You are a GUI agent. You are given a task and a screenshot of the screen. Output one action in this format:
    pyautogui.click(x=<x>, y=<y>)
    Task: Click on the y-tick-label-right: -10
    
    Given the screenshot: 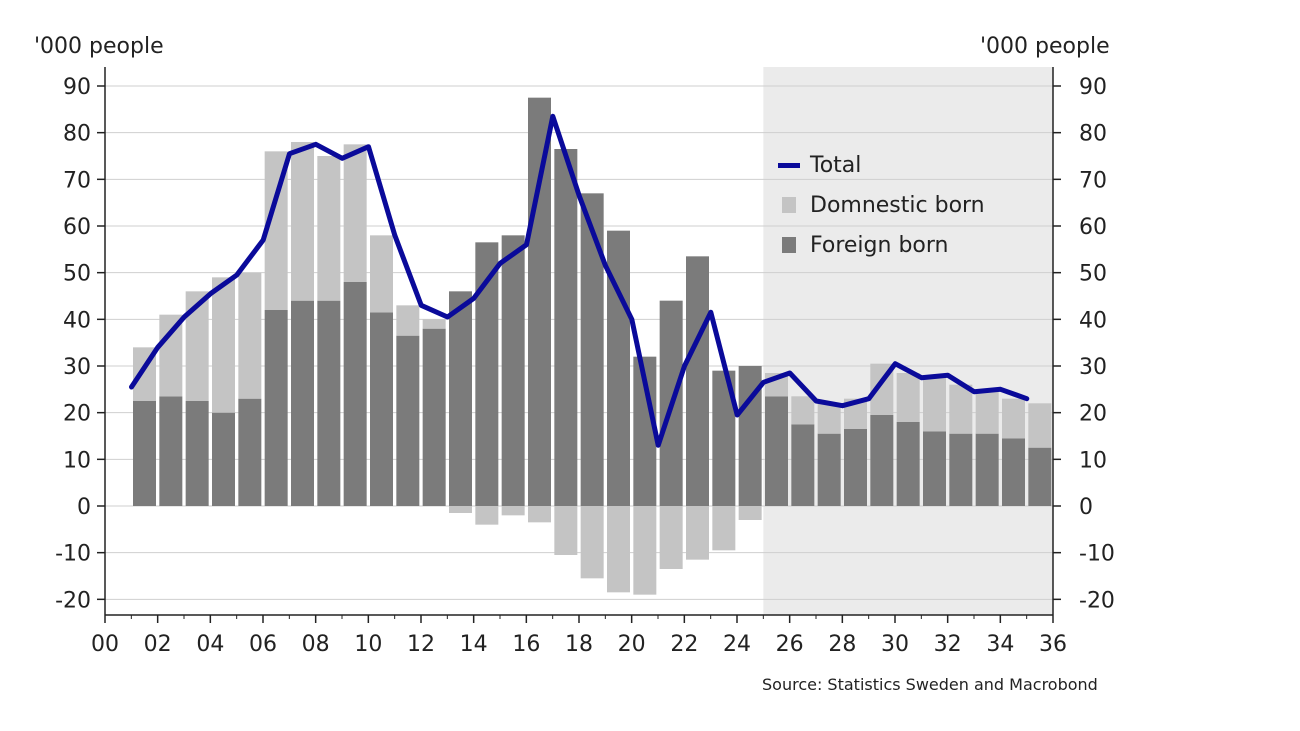 What is the action you would take?
    pyautogui.click(x=1097, y=554)
    